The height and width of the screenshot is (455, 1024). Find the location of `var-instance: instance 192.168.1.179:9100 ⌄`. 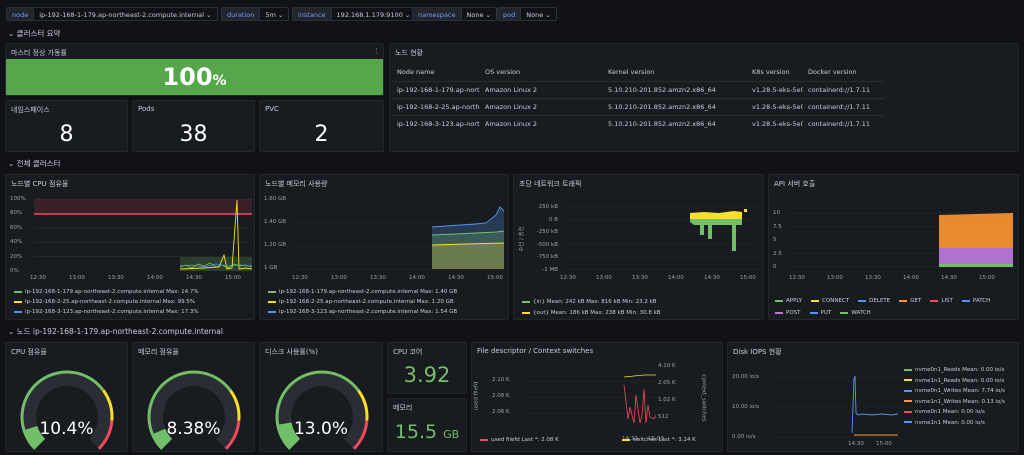

var-instance: instance 192.168.1.179:9100 ⌄ is located at coordinates (354, 14).